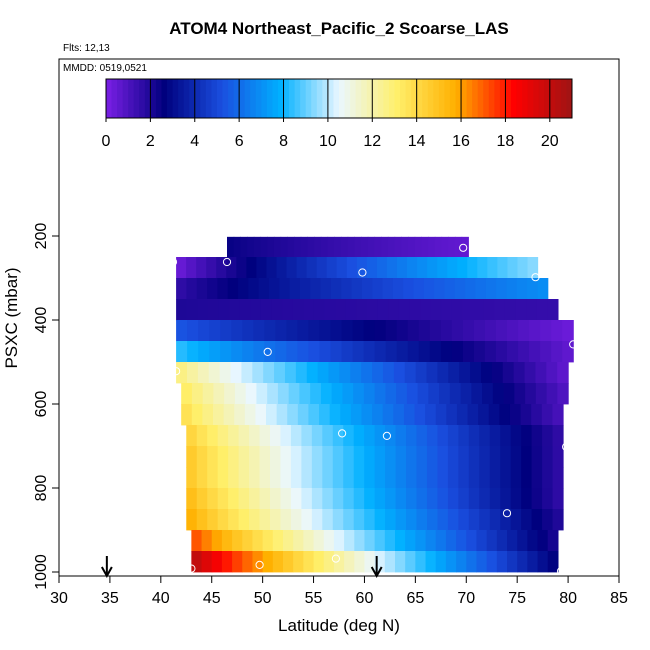  I want to click on colorbar-tick-label: 8, so click(283, 141).